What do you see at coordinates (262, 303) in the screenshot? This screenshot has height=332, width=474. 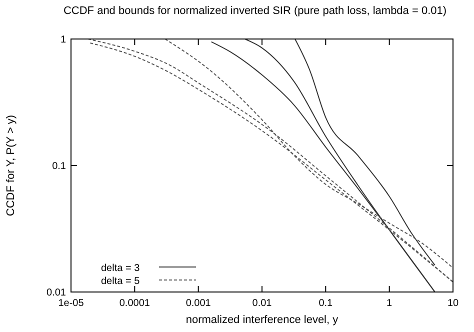 I see `x-tick-label: 0.01` at bounding box center [262, 303].